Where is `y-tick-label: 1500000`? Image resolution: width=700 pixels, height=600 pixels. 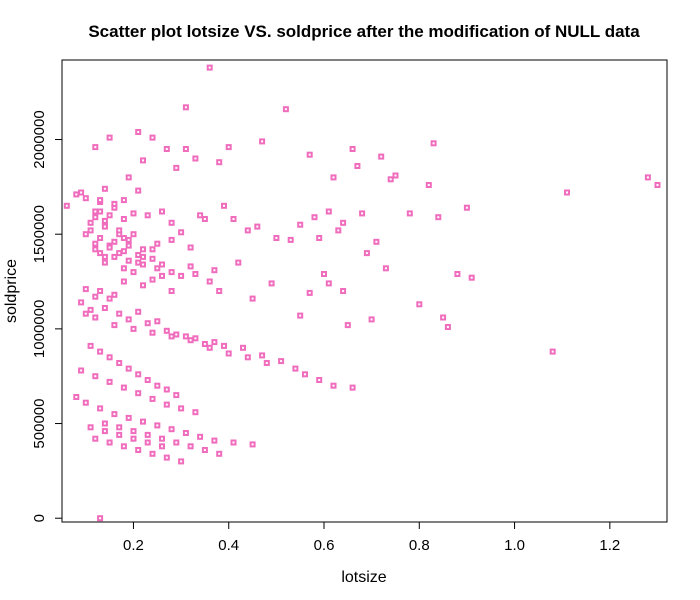 y-tick-label: 1500000 is located at coordinates (39, 234).